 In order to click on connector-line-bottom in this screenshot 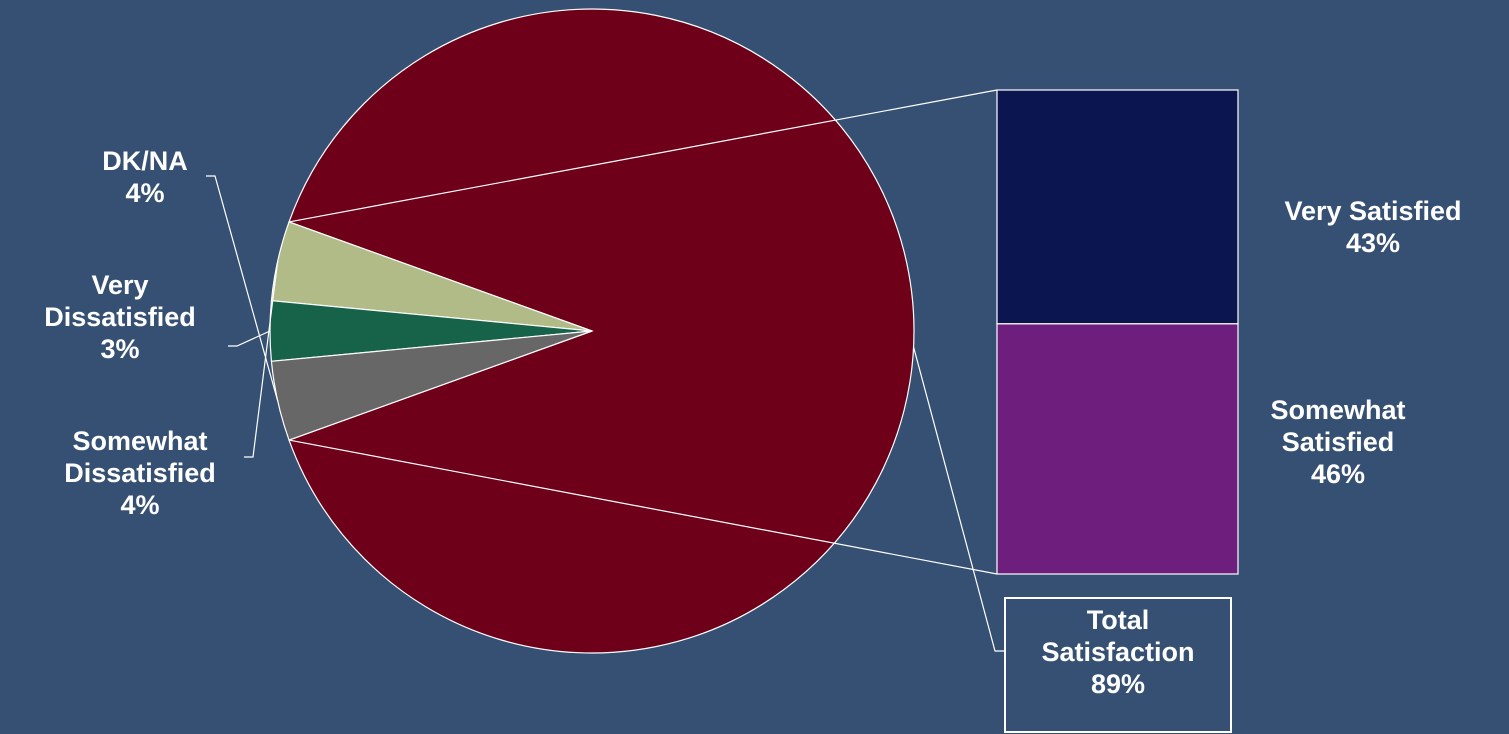, I will do `click(643, 507)`.